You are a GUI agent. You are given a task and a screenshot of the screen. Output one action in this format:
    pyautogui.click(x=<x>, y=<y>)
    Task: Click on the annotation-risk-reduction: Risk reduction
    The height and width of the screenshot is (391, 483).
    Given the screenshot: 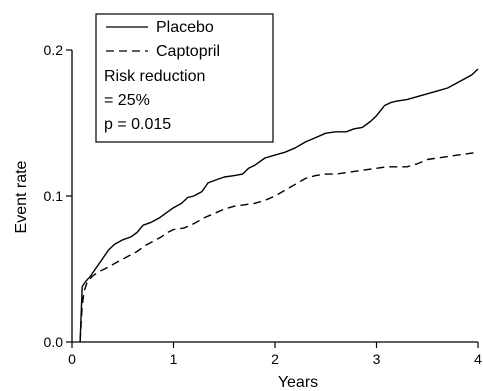 What is the action you would take?
    pyautogui.click(x=154, y=76)
    